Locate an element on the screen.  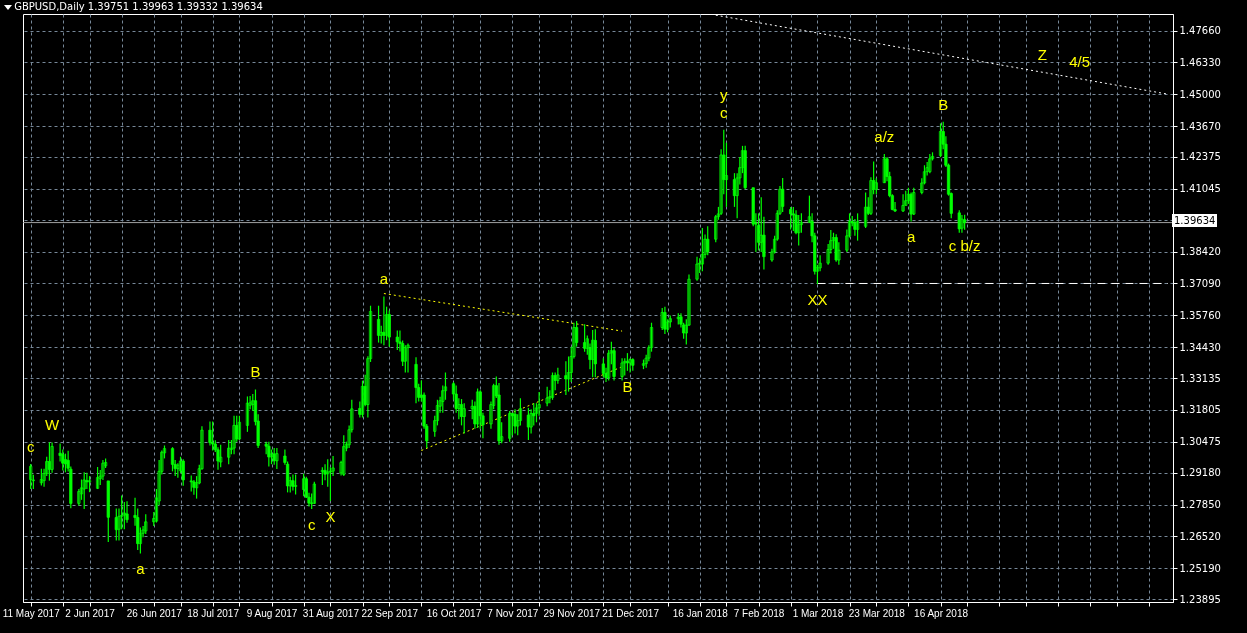
ref-line-label: 1.39634 is located at coordinates (1195, 220).